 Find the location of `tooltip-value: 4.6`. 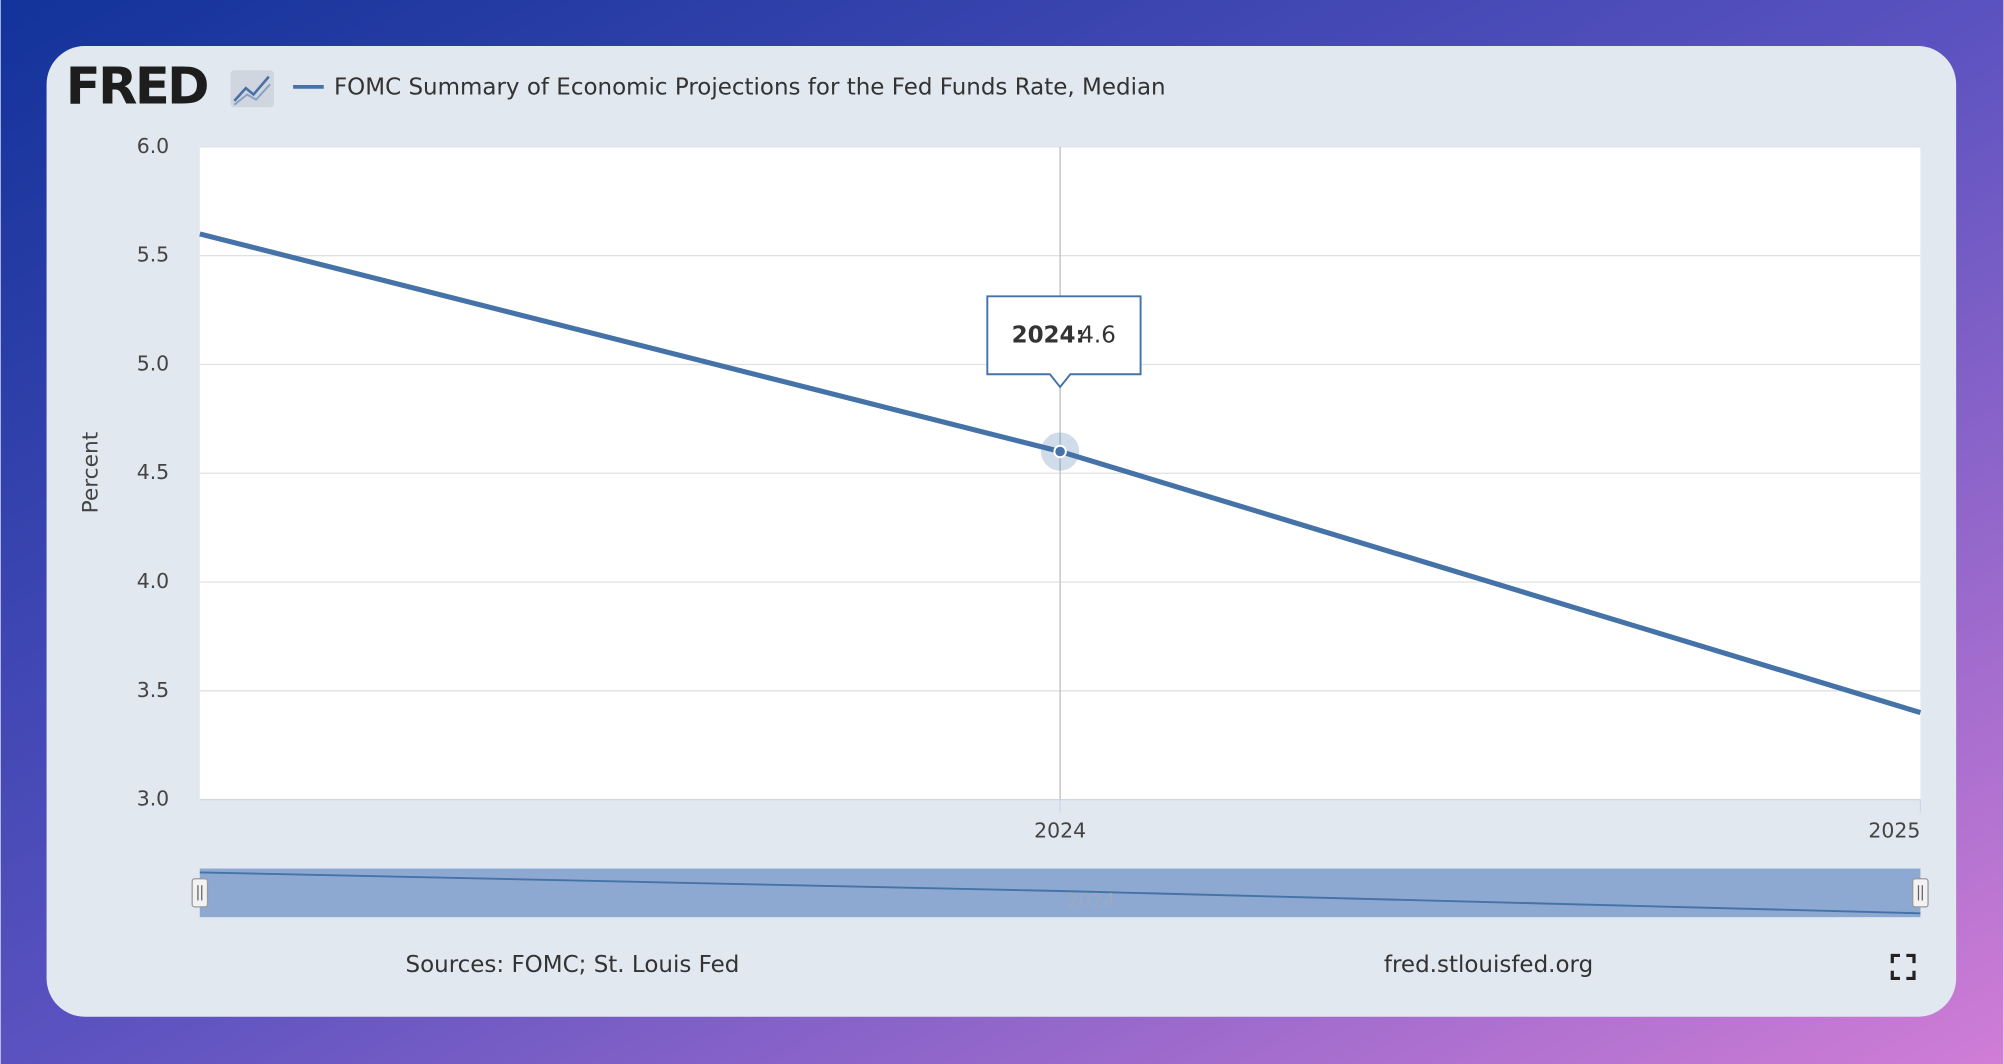

tooltip-value: 4.6 is located at coordinates (1097, 335).